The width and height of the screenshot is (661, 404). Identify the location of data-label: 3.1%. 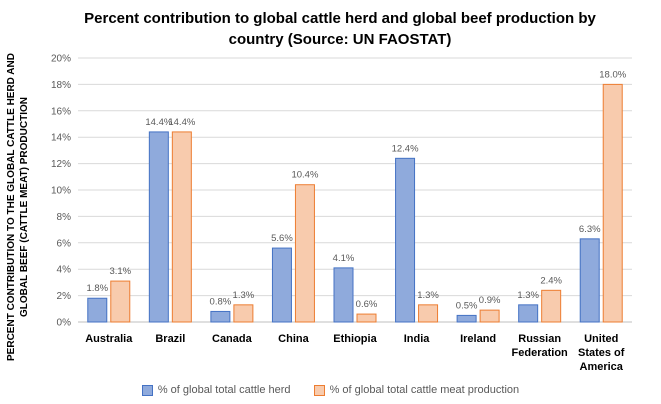
(120, 271).